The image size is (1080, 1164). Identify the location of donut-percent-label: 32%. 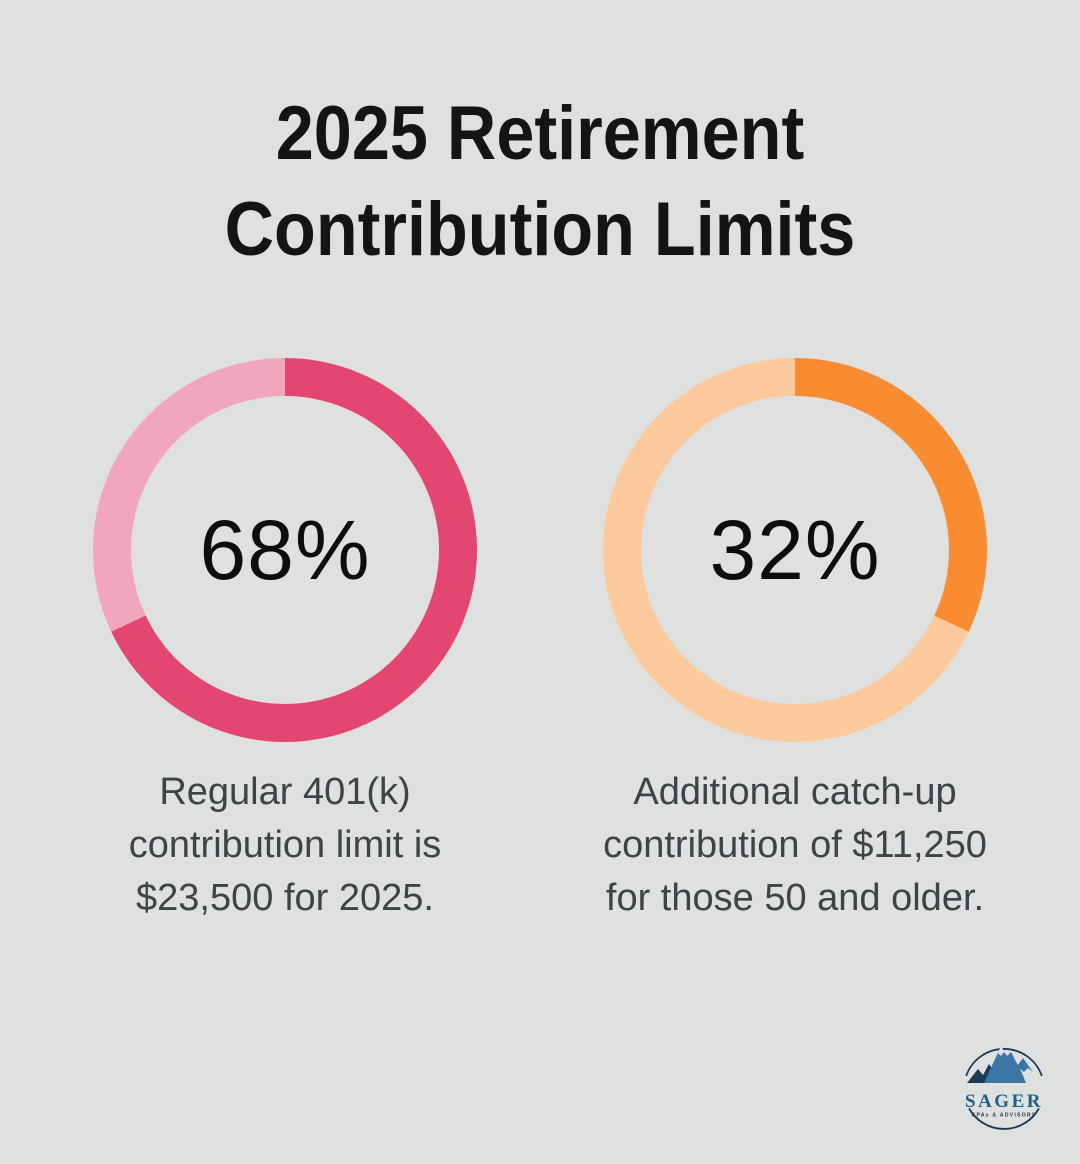
(795, 549).